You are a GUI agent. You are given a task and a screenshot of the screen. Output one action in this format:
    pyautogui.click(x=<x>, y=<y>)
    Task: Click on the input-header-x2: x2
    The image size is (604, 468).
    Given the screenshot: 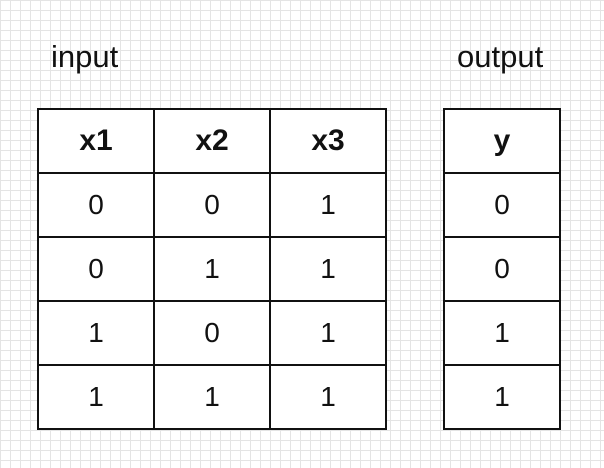 What is the action you would take?
    pyautogui.click(x=212, y=141)
    